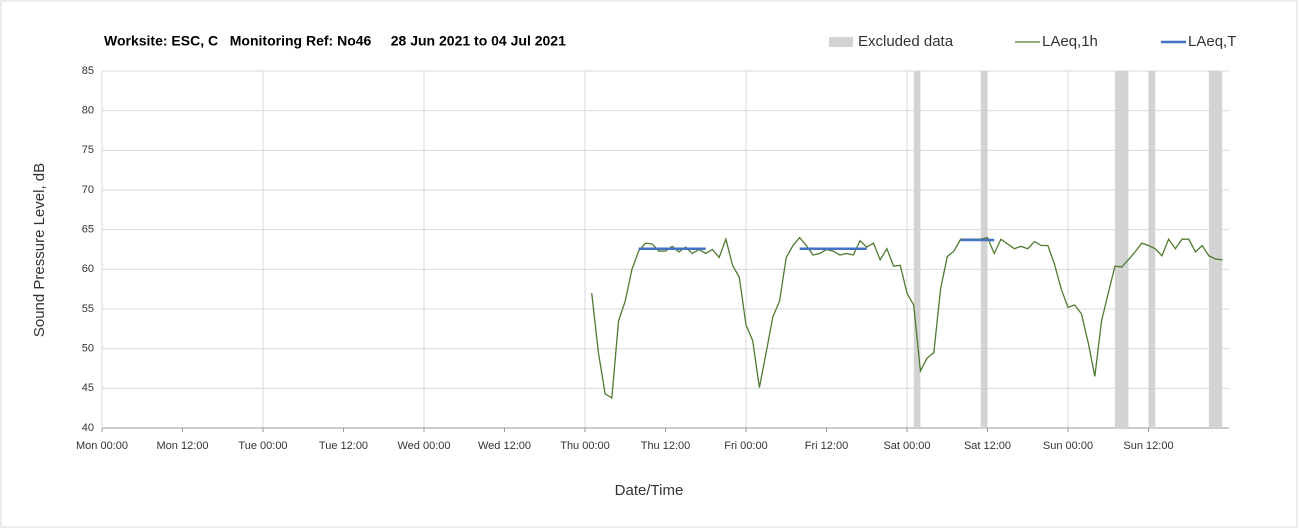 The height and width of the screenshot is (529, 1299). I want to click on y-tick-label: 65, so click(88, 230).